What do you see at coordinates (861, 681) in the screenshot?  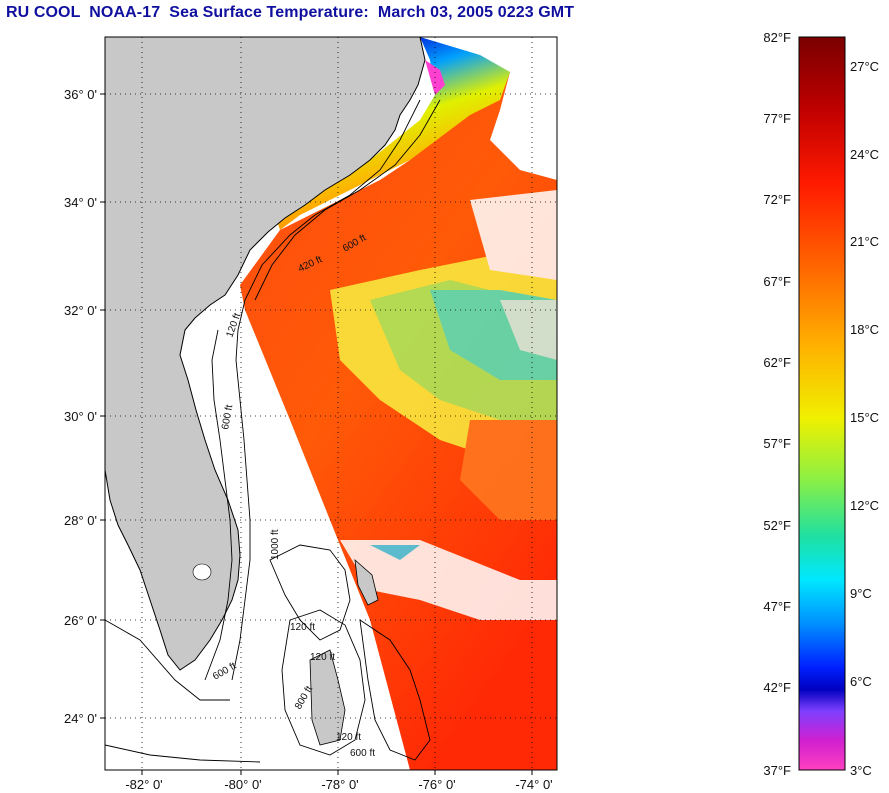 I see `colorbar-c-label: 6°C` at bounding box center [861, 681].